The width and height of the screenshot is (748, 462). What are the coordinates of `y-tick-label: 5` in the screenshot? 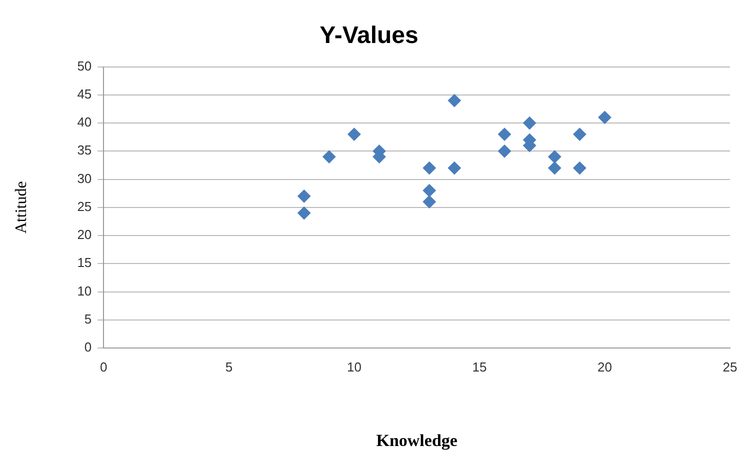 It's located at (88, 318).